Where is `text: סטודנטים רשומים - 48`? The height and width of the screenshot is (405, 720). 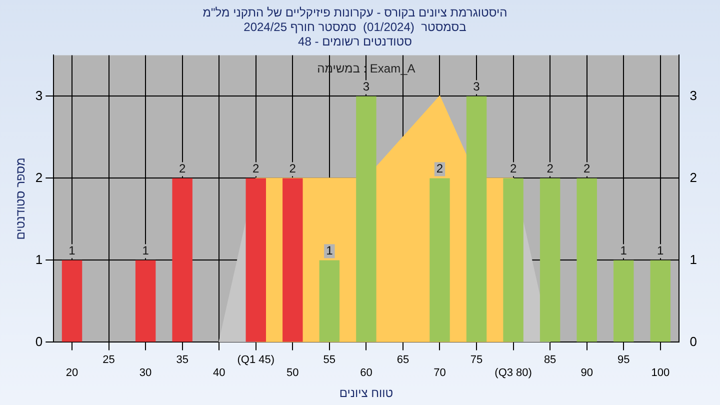
text: סטודנטים רשומים - 48 is located at coordinates (355, 41).